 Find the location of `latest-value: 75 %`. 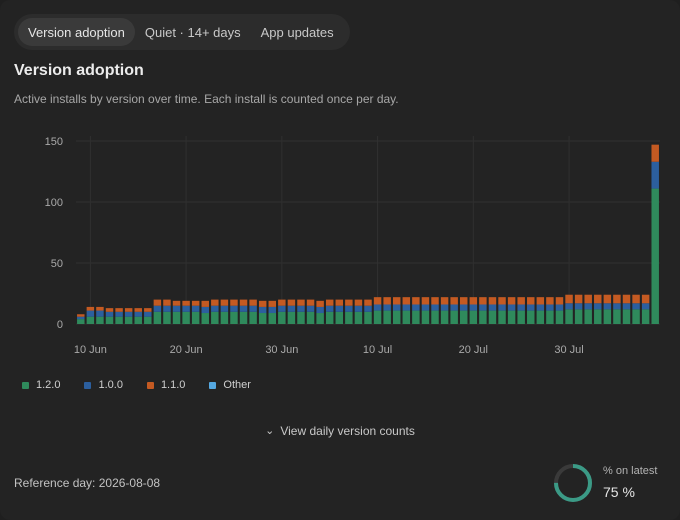

latest-value: 75 % is located at coordinates (619, 492).